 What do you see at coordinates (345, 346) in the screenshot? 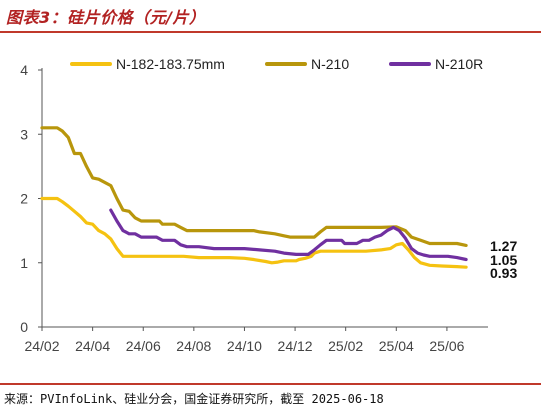
I see `x-tick-label: 25/02` at bounding box center [345, 346].